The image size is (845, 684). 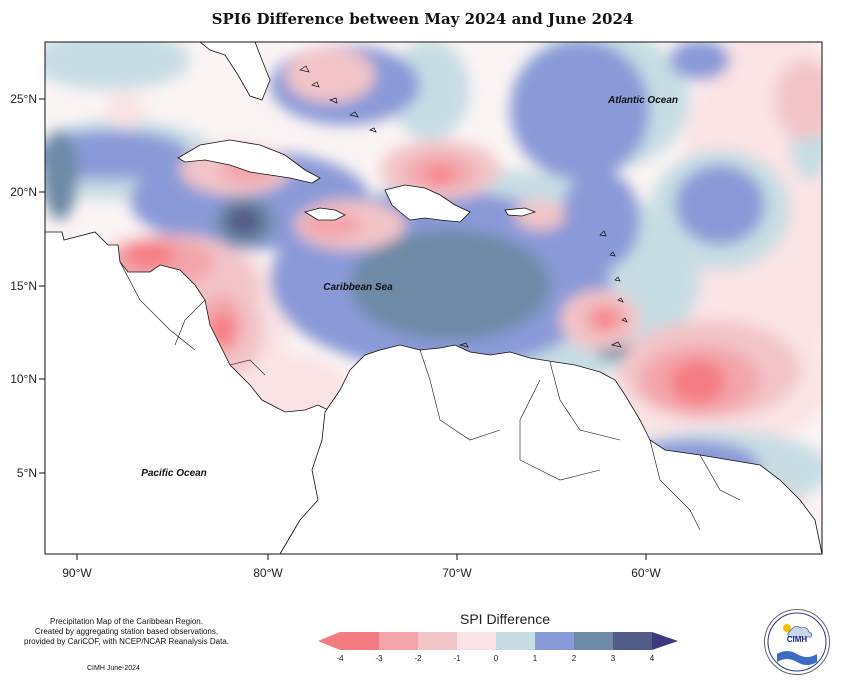 What do you see at coordinates (340, 658) in the screenshot?
I see `legend-tick: -4` at bounding box center [340, 658].